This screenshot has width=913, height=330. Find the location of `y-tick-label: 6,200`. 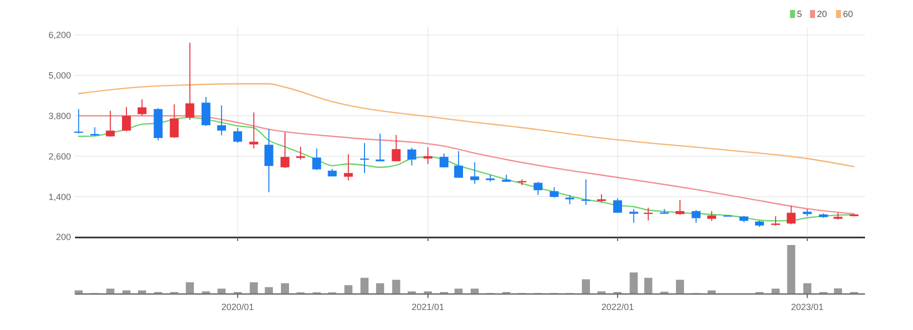

y-tick-label: 6,200 is located at coordinates (59, 35).